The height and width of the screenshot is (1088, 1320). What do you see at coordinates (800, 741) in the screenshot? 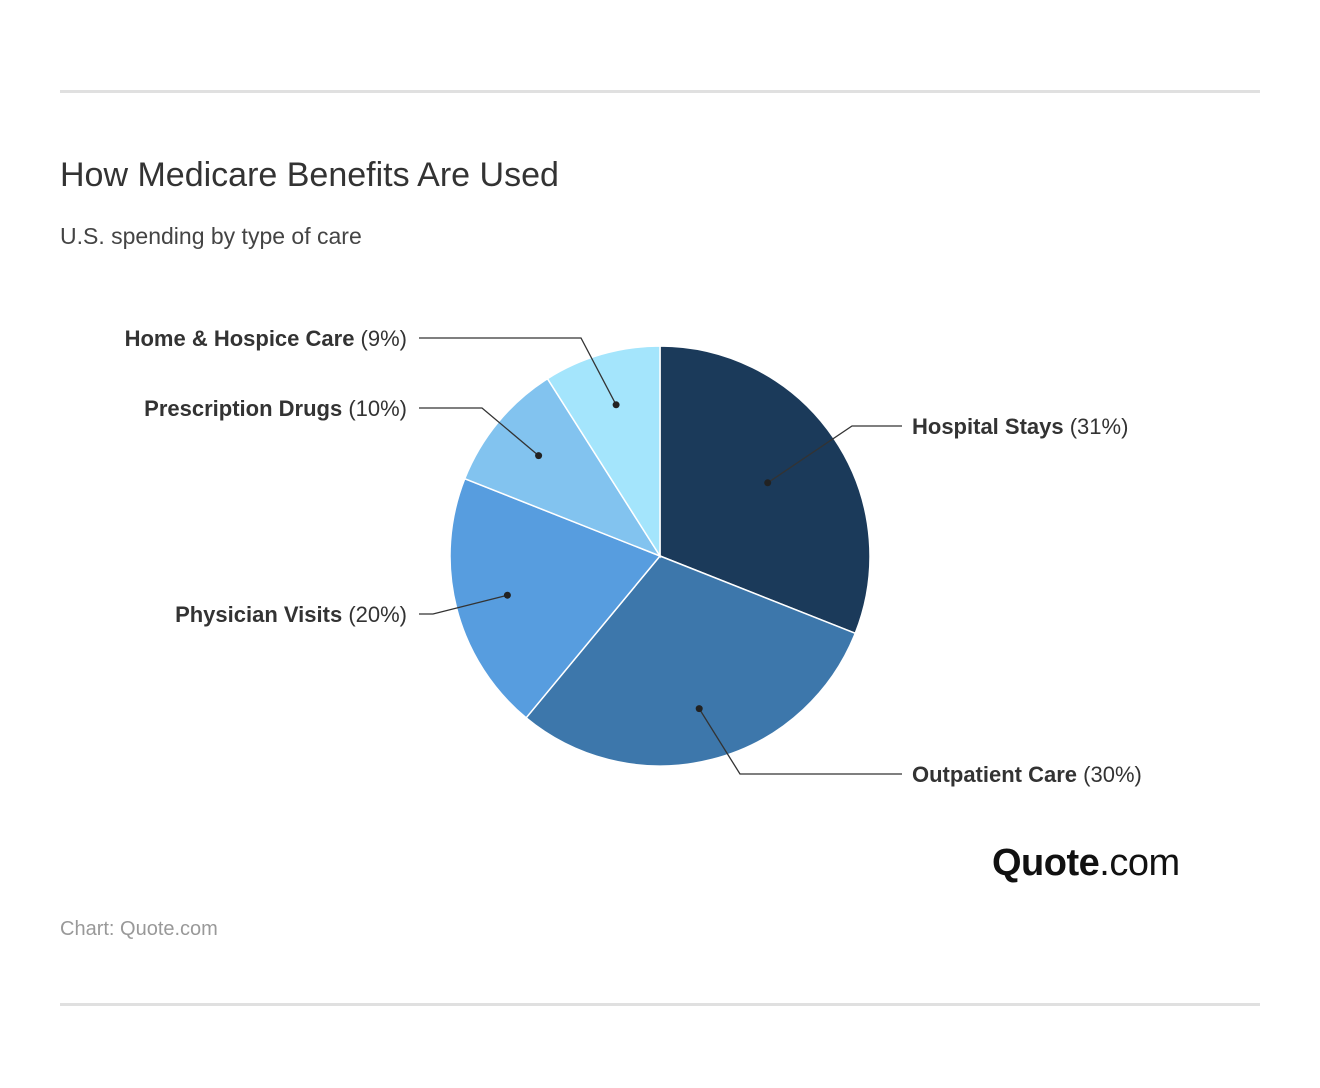
I see `leader-line-outpatient-care` at bounding box center [800, 741].